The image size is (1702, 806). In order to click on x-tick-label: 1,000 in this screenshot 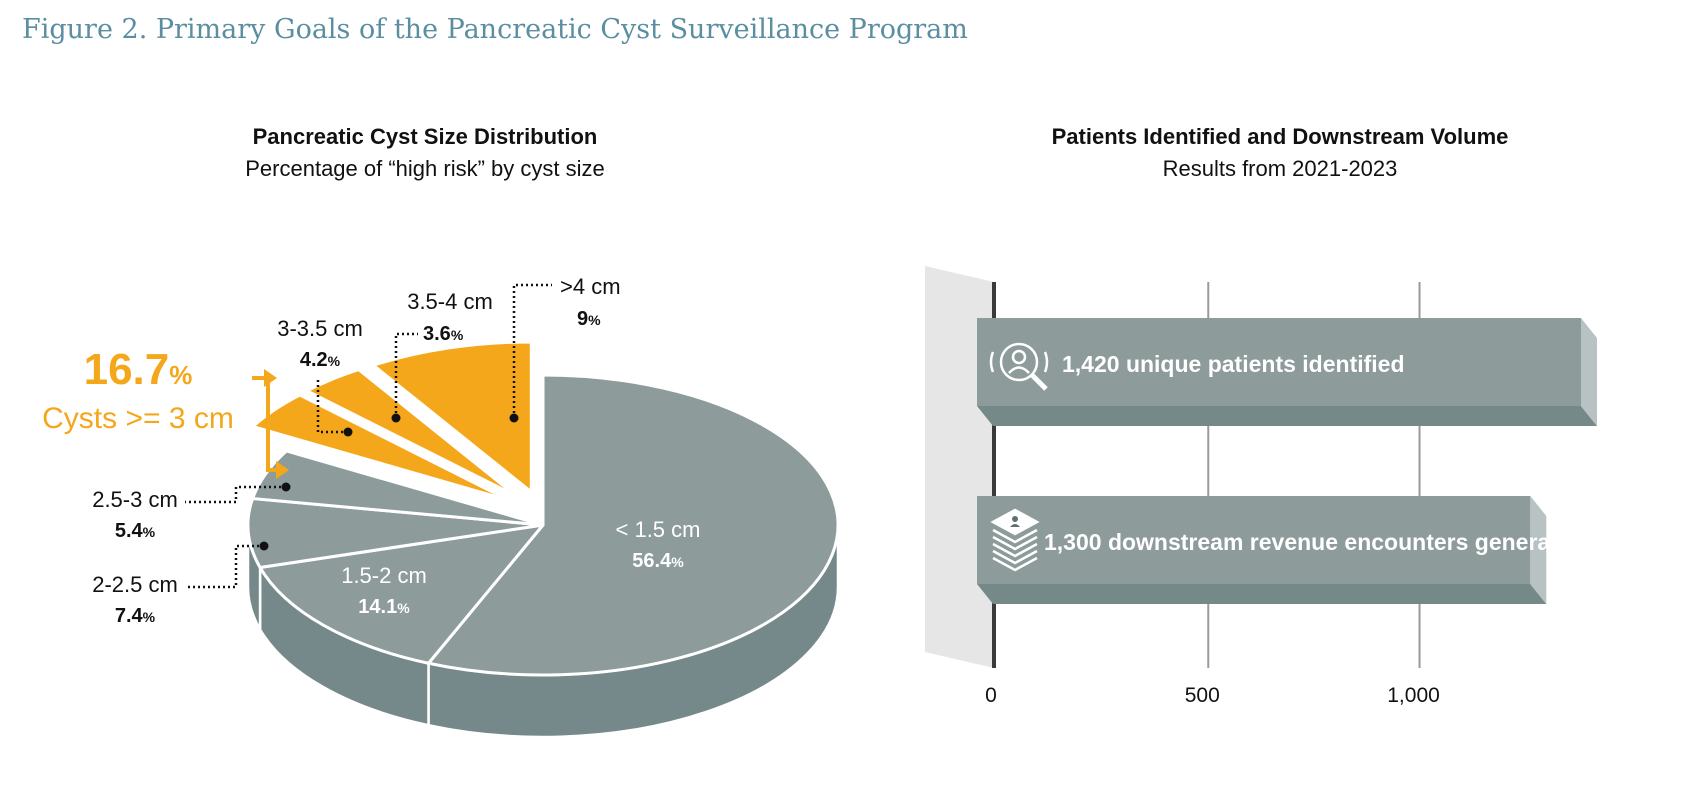, I will do `click(1413, 695)`.